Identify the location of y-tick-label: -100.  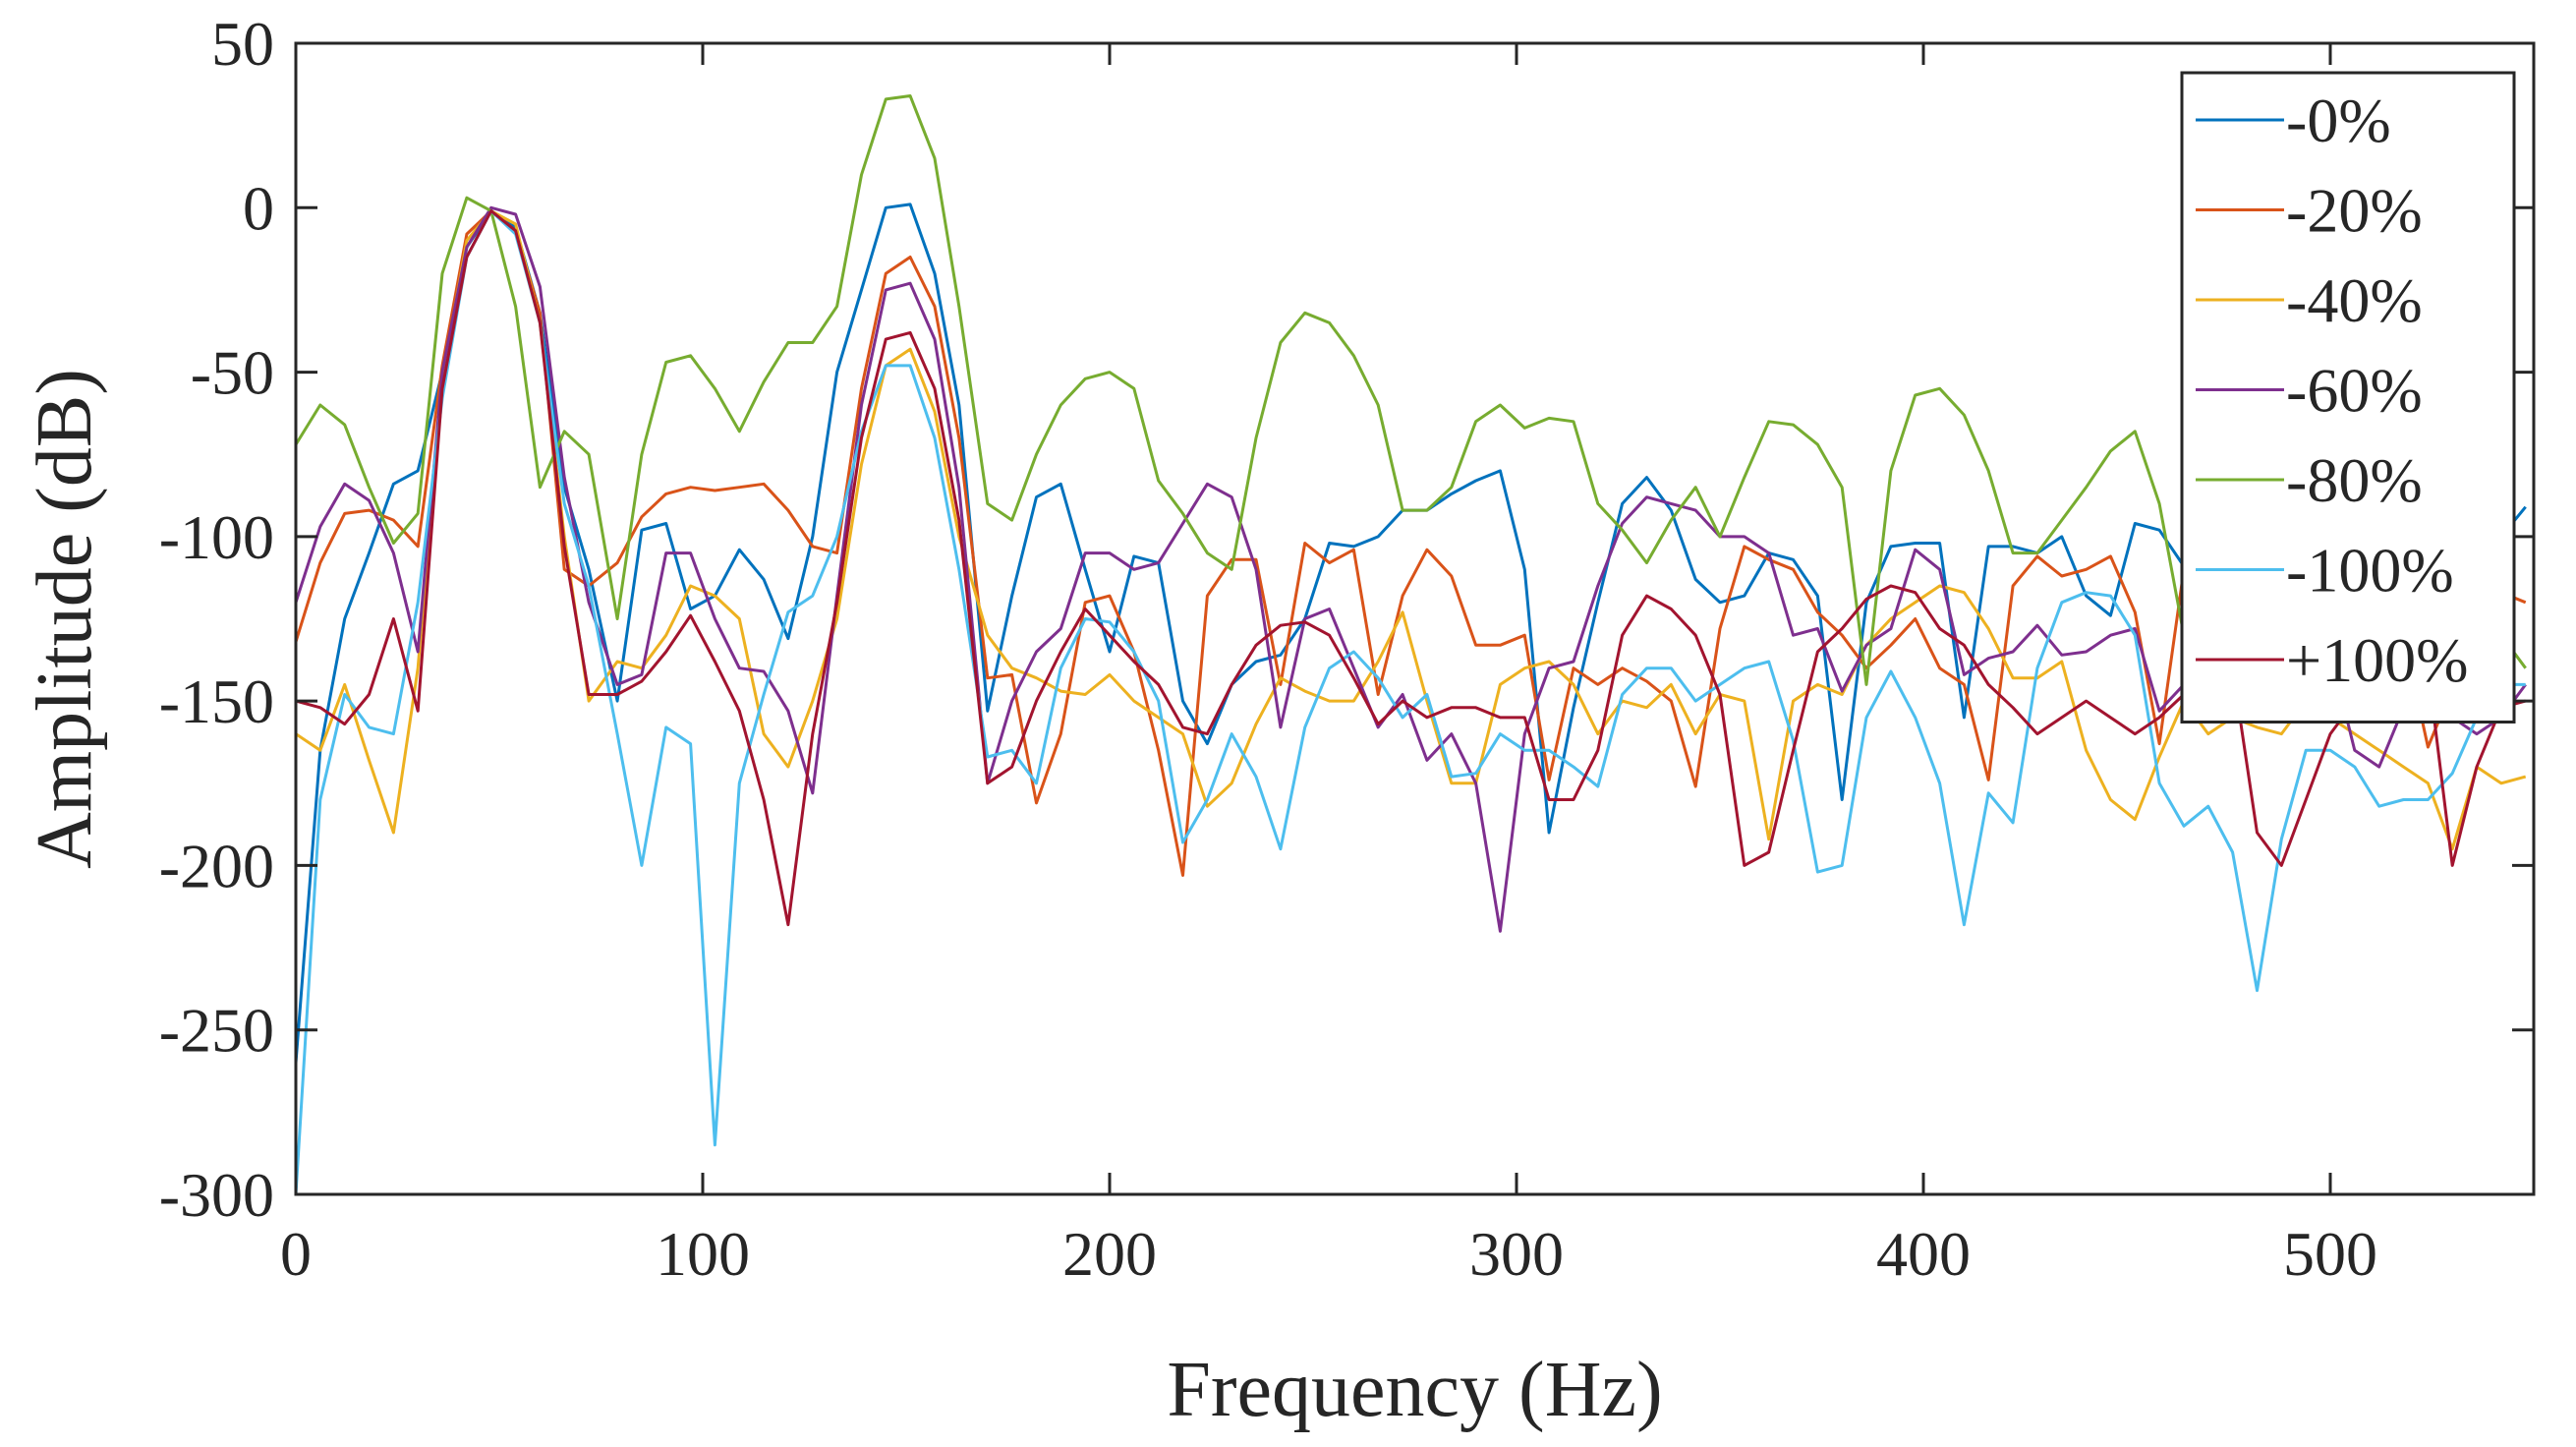
(217, 537).